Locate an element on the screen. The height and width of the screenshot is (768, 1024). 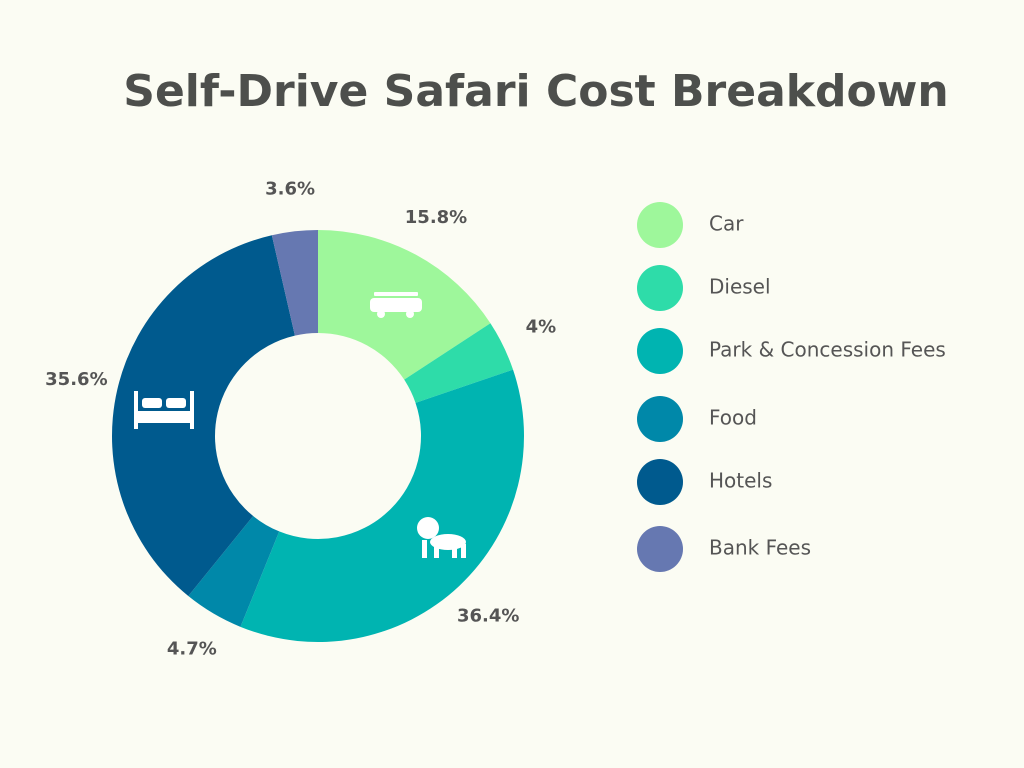
legend-label: Hotels is located at coordinates (740, 481).